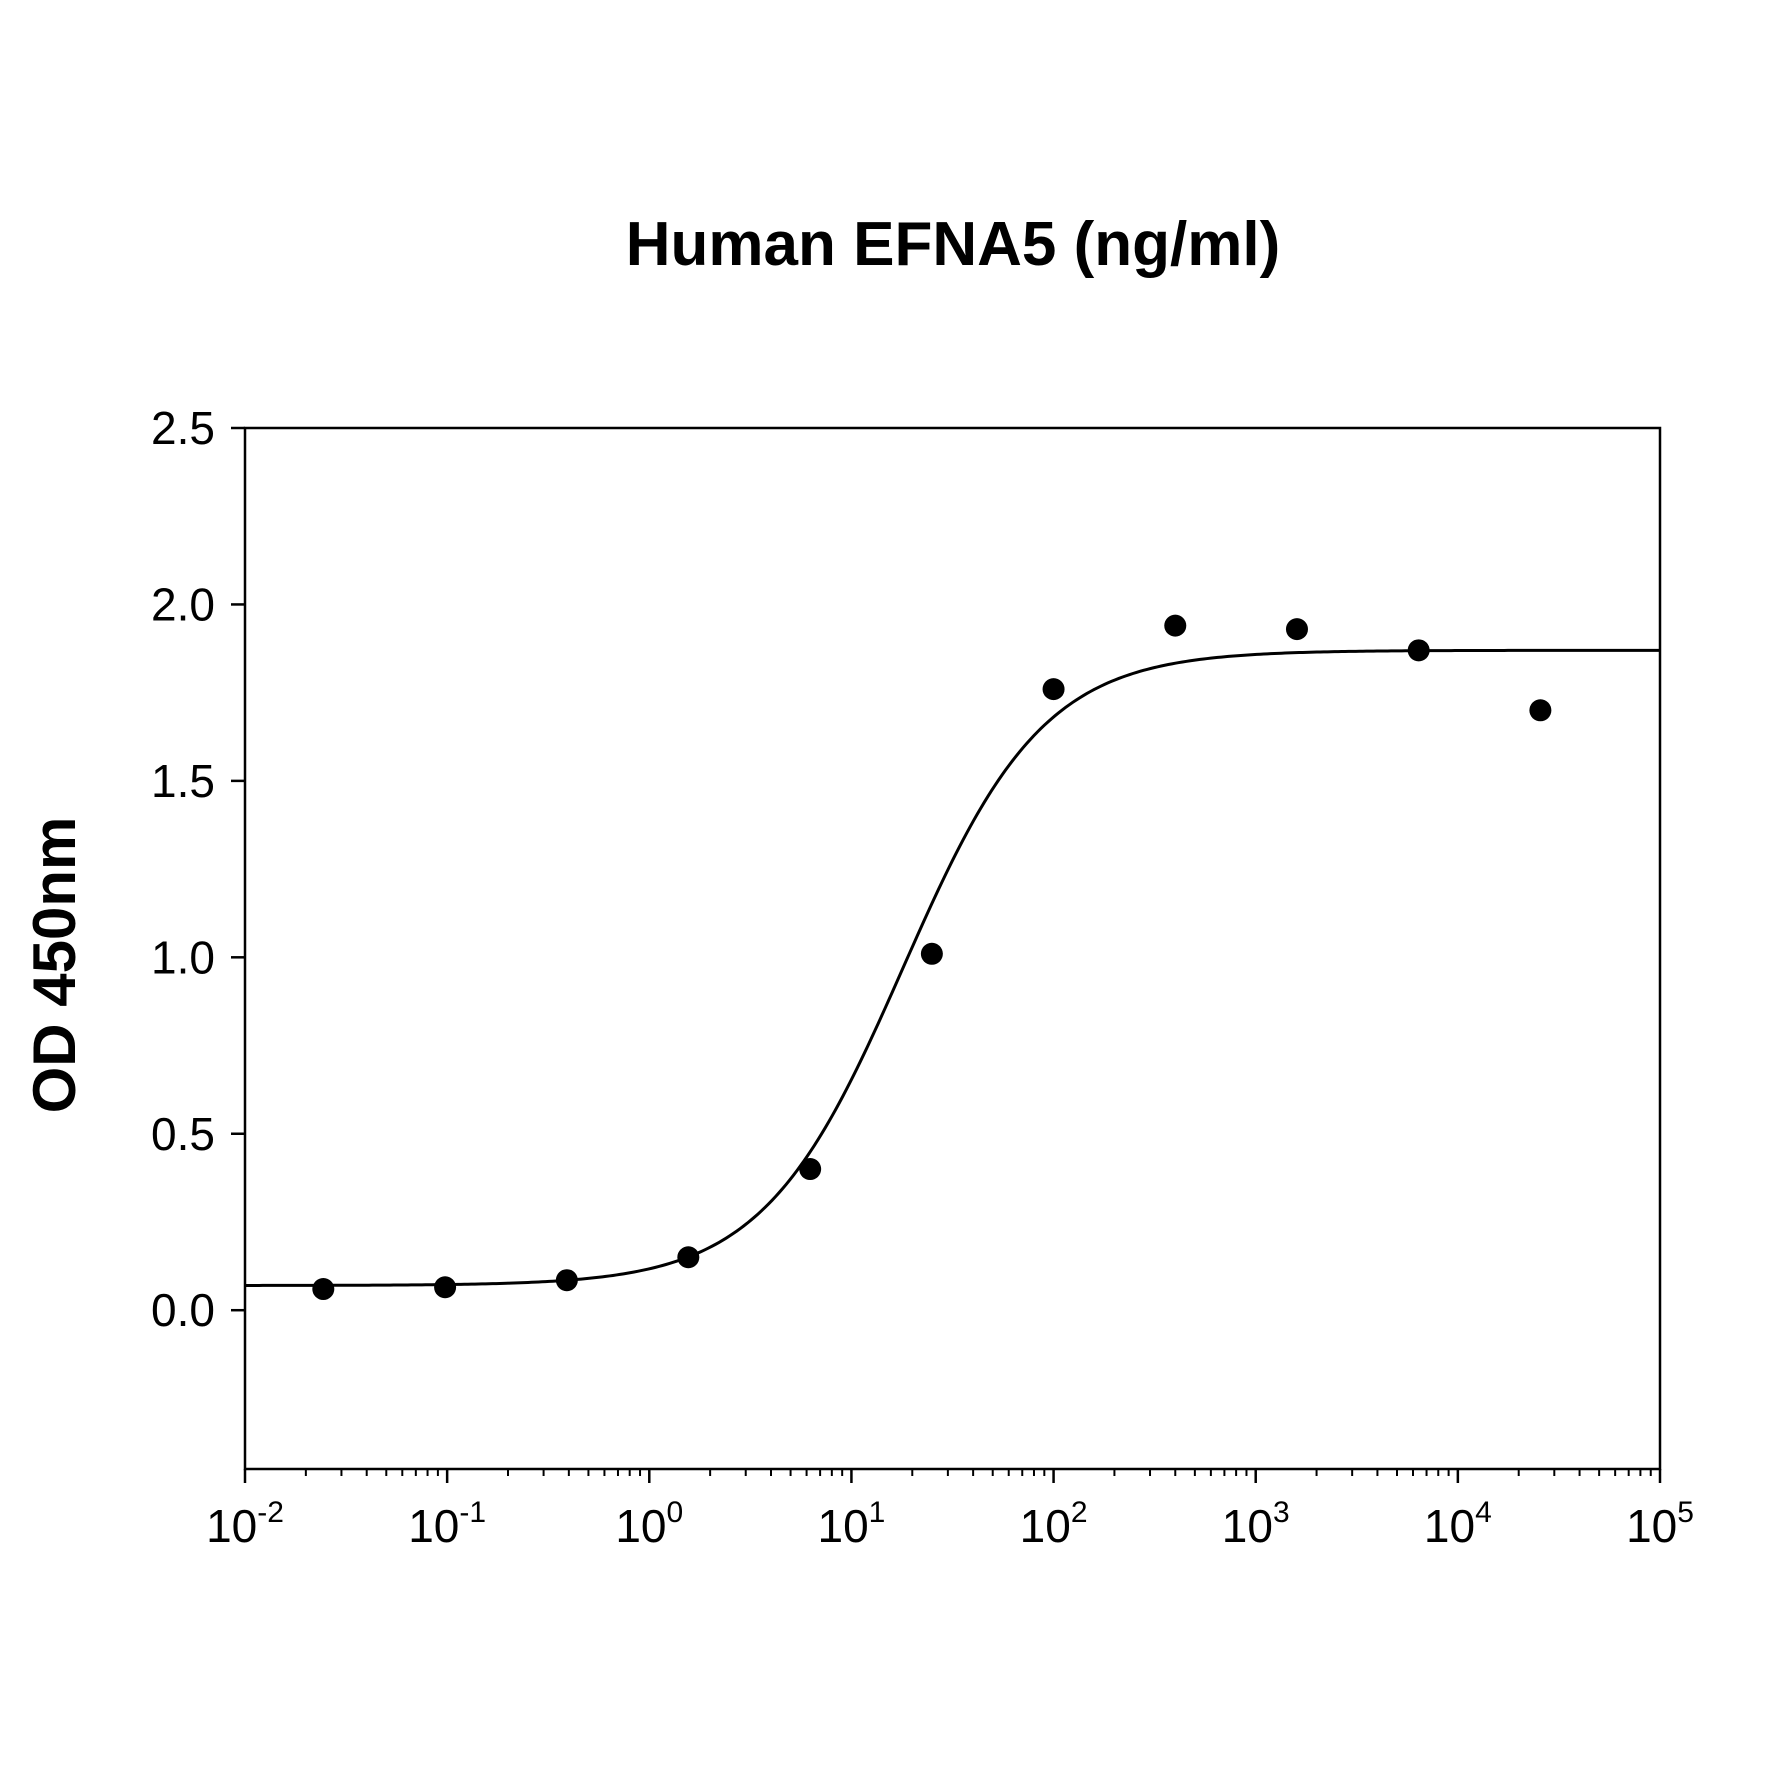 This screenshot has height=1788, width=1787. What do you see at coordinates (472, 1512) in the screenshot?
I see `x-tick-exponent: -1` at bounding box center [472, 1512].